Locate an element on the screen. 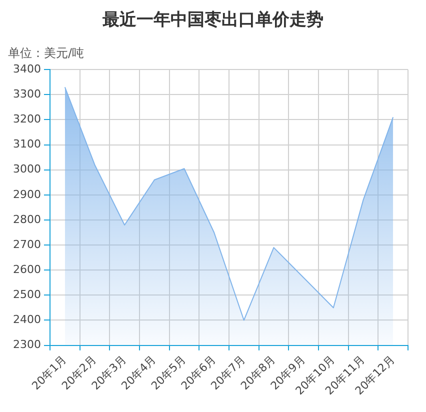 This screenshot has height=412, width=426. y-tick-label: 2600 is located at coordinates (26, 269).